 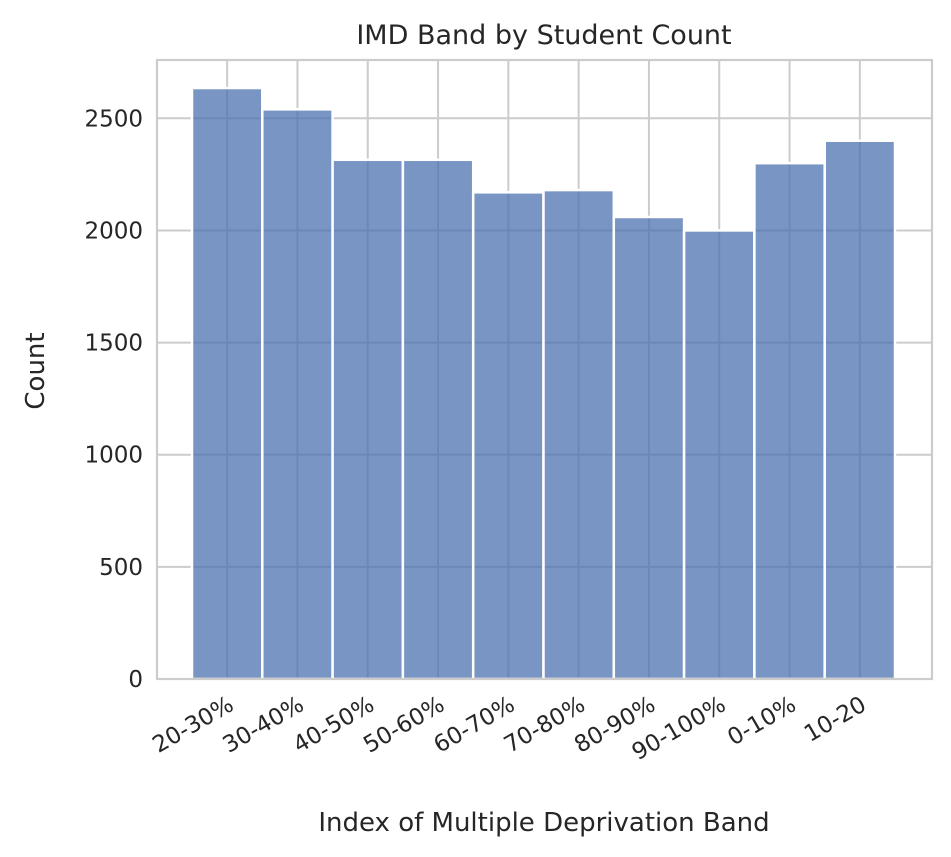 What do you see at coordinates (438, 419) in the screenshot?
I see `bar-50-60%` at bounding box center [438, 419].